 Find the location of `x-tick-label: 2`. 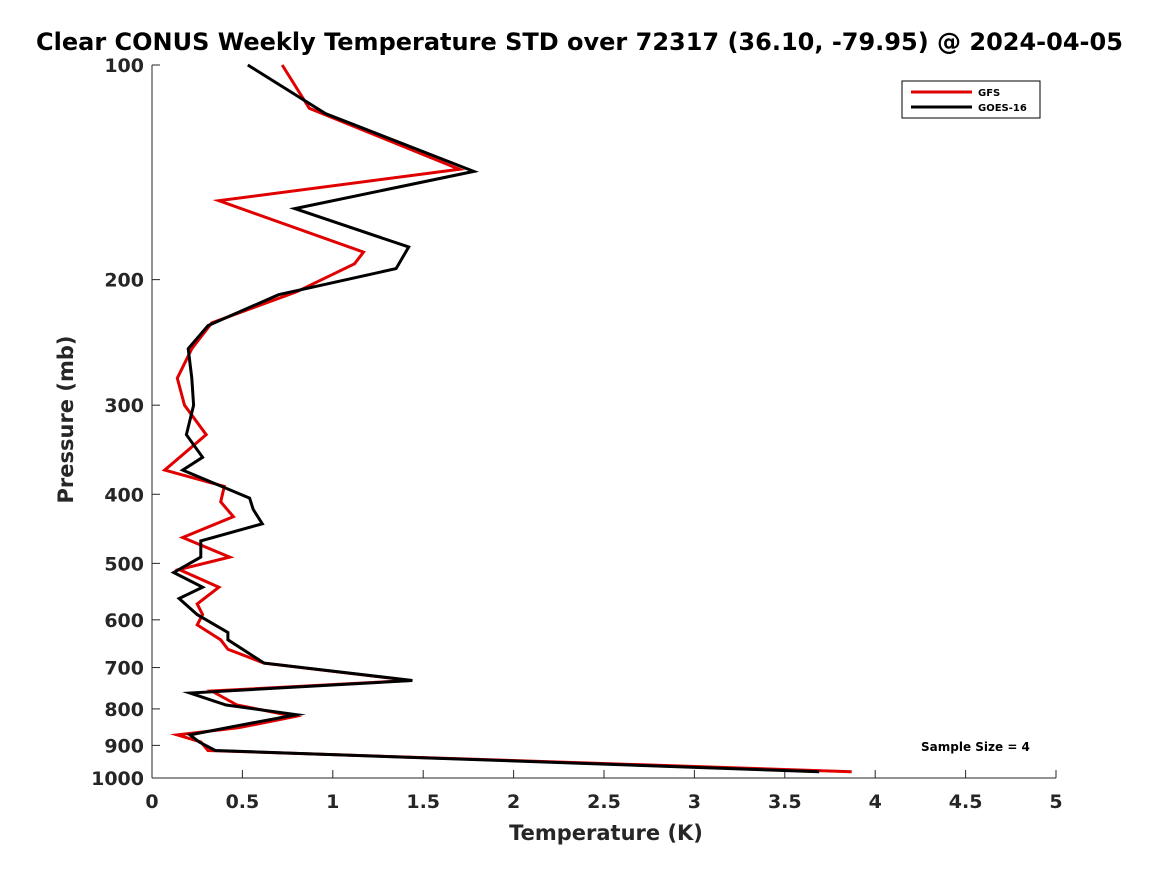

x-tick-label: 2 is located at coordinates (513, 802).